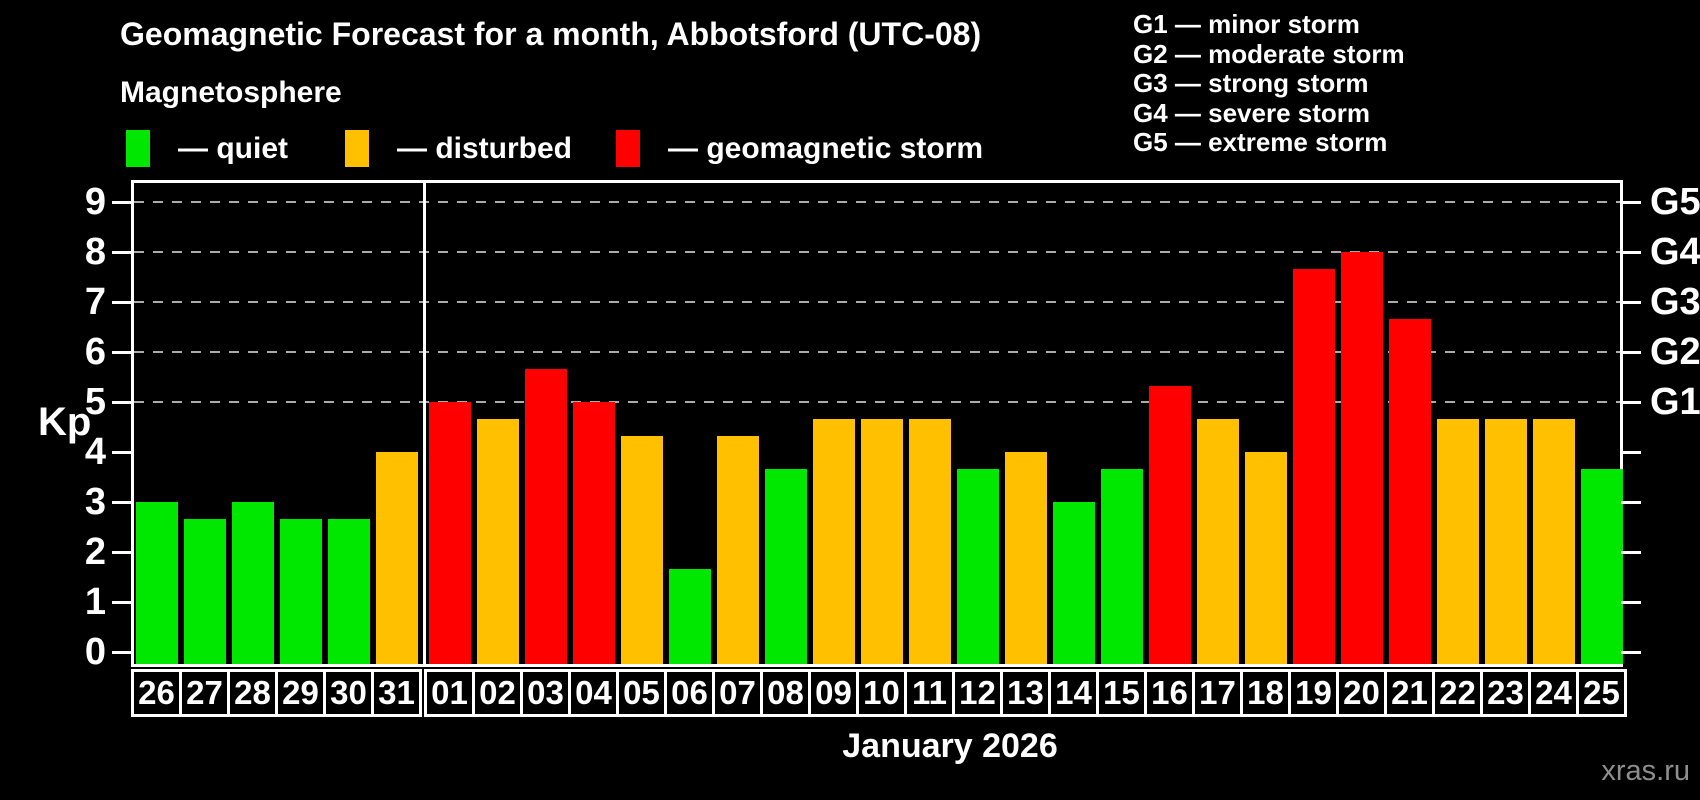  I want to click on date-cell-01: 01, so click(449, 693).